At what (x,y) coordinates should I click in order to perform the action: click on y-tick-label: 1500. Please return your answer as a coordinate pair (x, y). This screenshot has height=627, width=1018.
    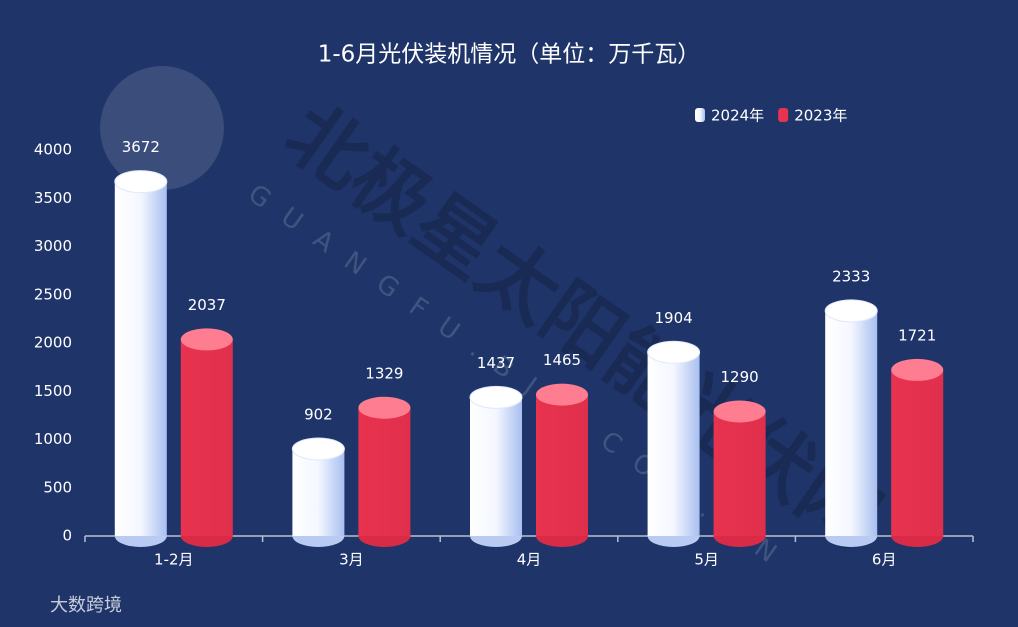
    Looking at the image, I should click on (53, 391).